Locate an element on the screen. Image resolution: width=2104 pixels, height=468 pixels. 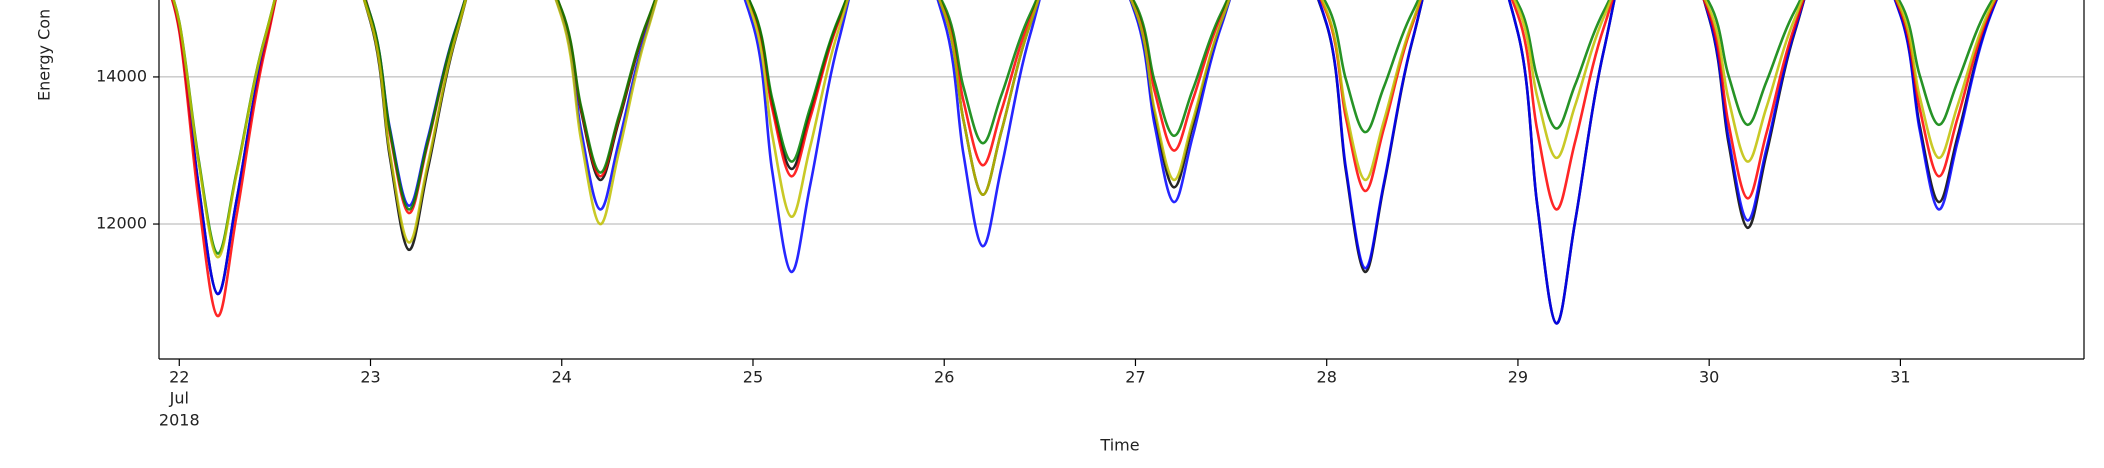
y-tick-label: 14000 is located at coordinates (121, 75).